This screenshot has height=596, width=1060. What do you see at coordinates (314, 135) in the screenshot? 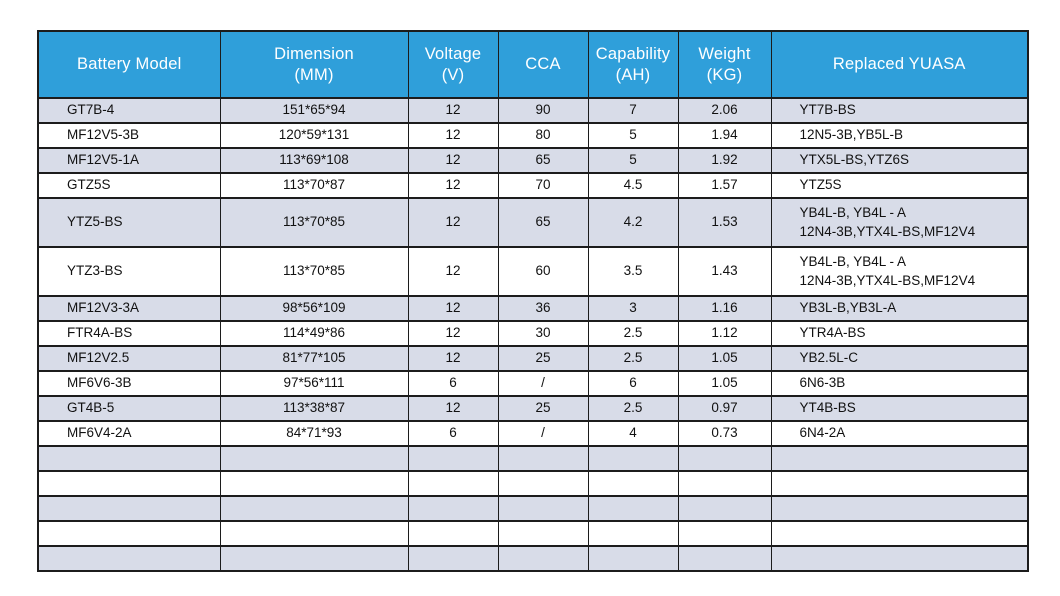
I see `cell: 120*59*131` at bounding box center [314, 135].